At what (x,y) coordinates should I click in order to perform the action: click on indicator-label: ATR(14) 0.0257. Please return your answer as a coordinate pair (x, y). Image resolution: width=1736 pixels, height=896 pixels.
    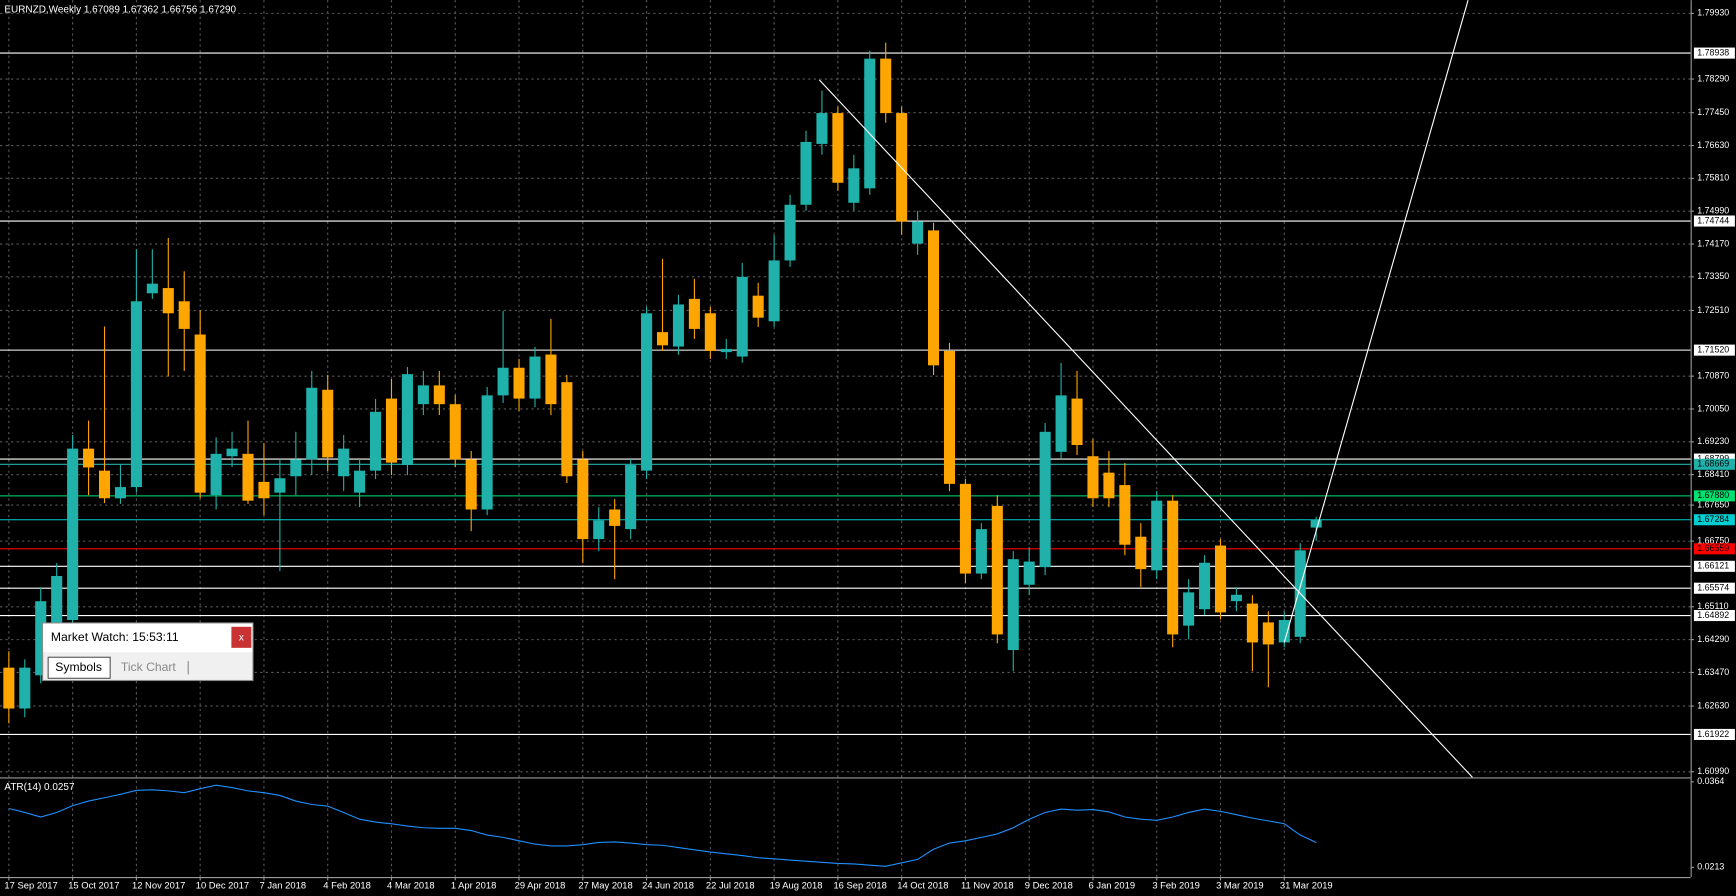
    Looking at the image, I should click on (39, 787).